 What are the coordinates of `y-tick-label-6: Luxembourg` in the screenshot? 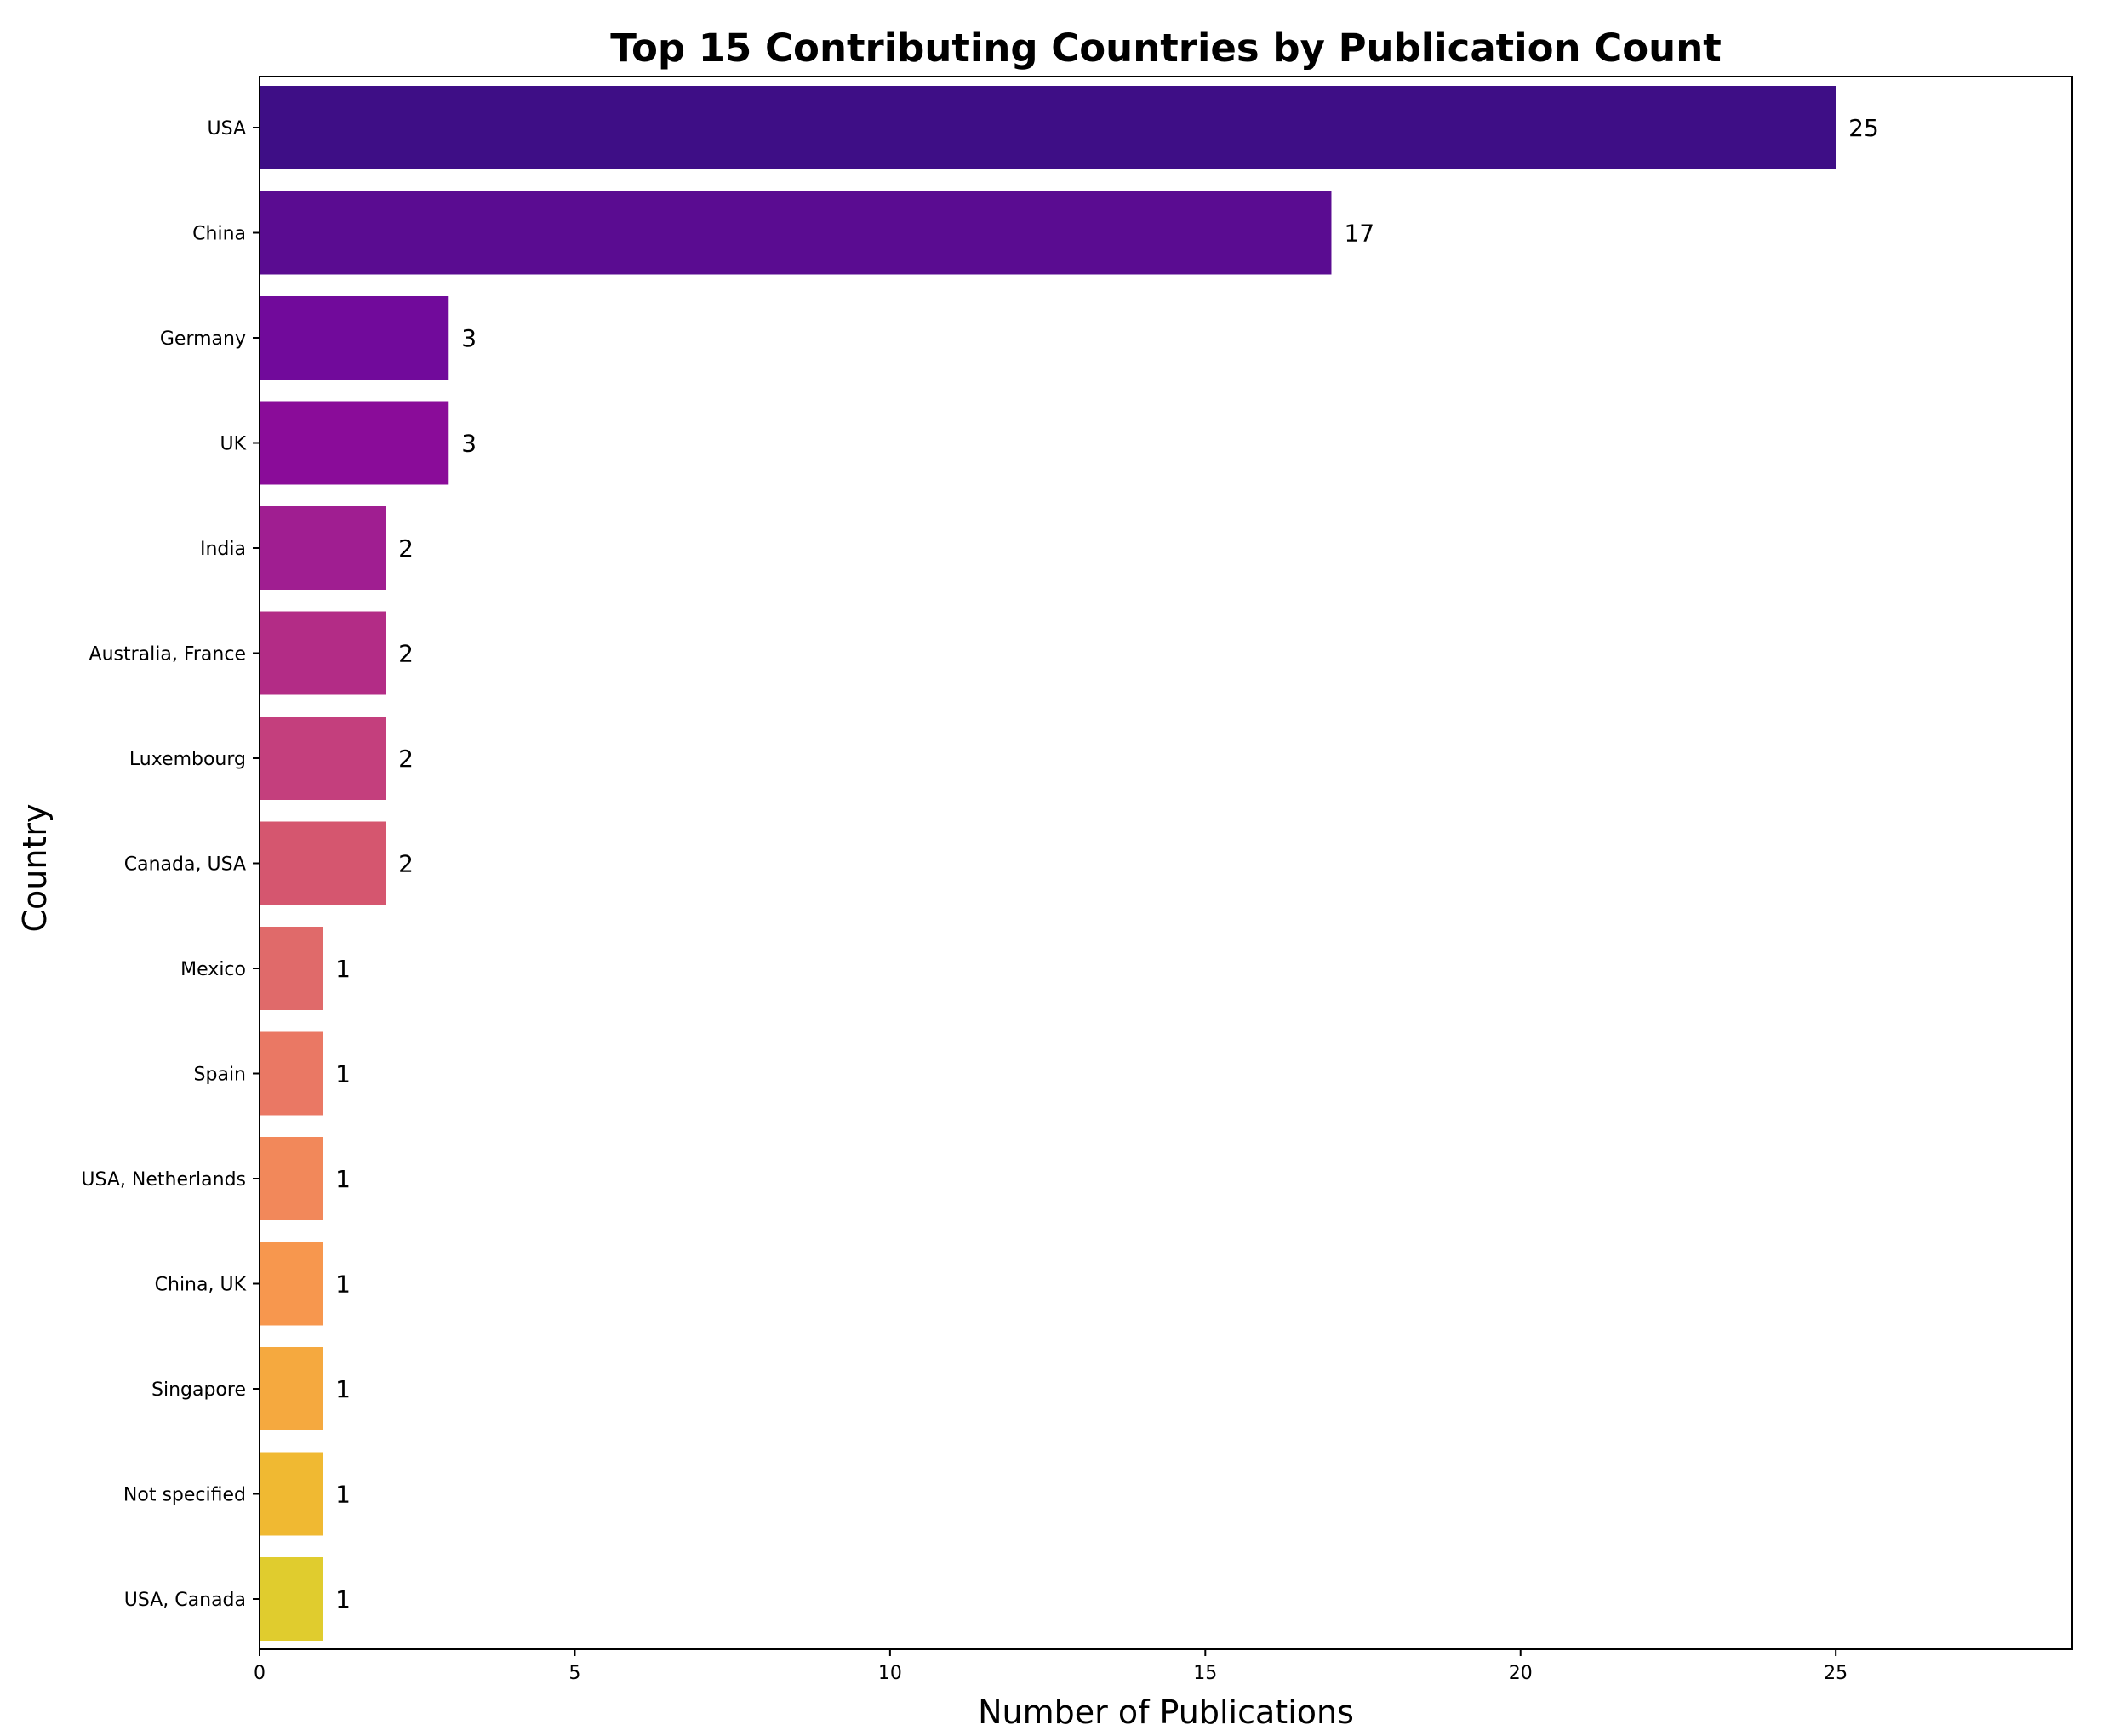 It's located at (187, 759).